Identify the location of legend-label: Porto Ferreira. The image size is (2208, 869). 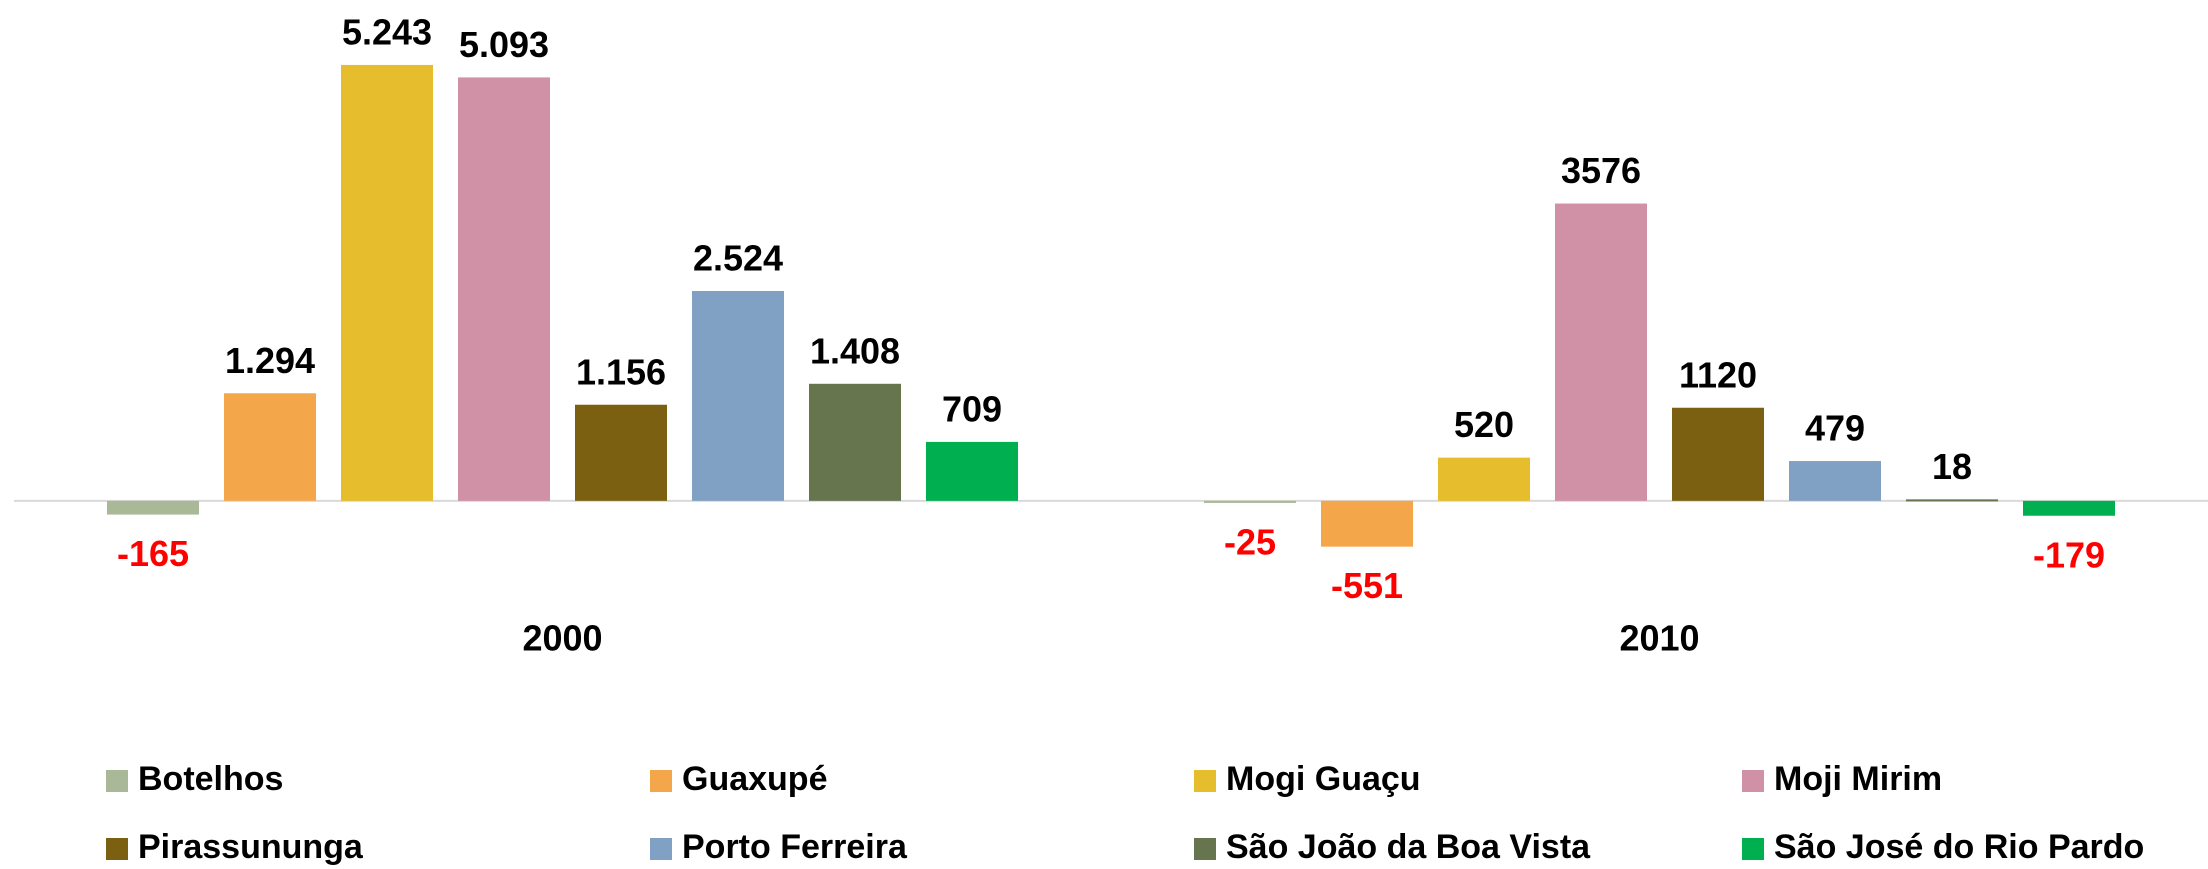
(795, 847).